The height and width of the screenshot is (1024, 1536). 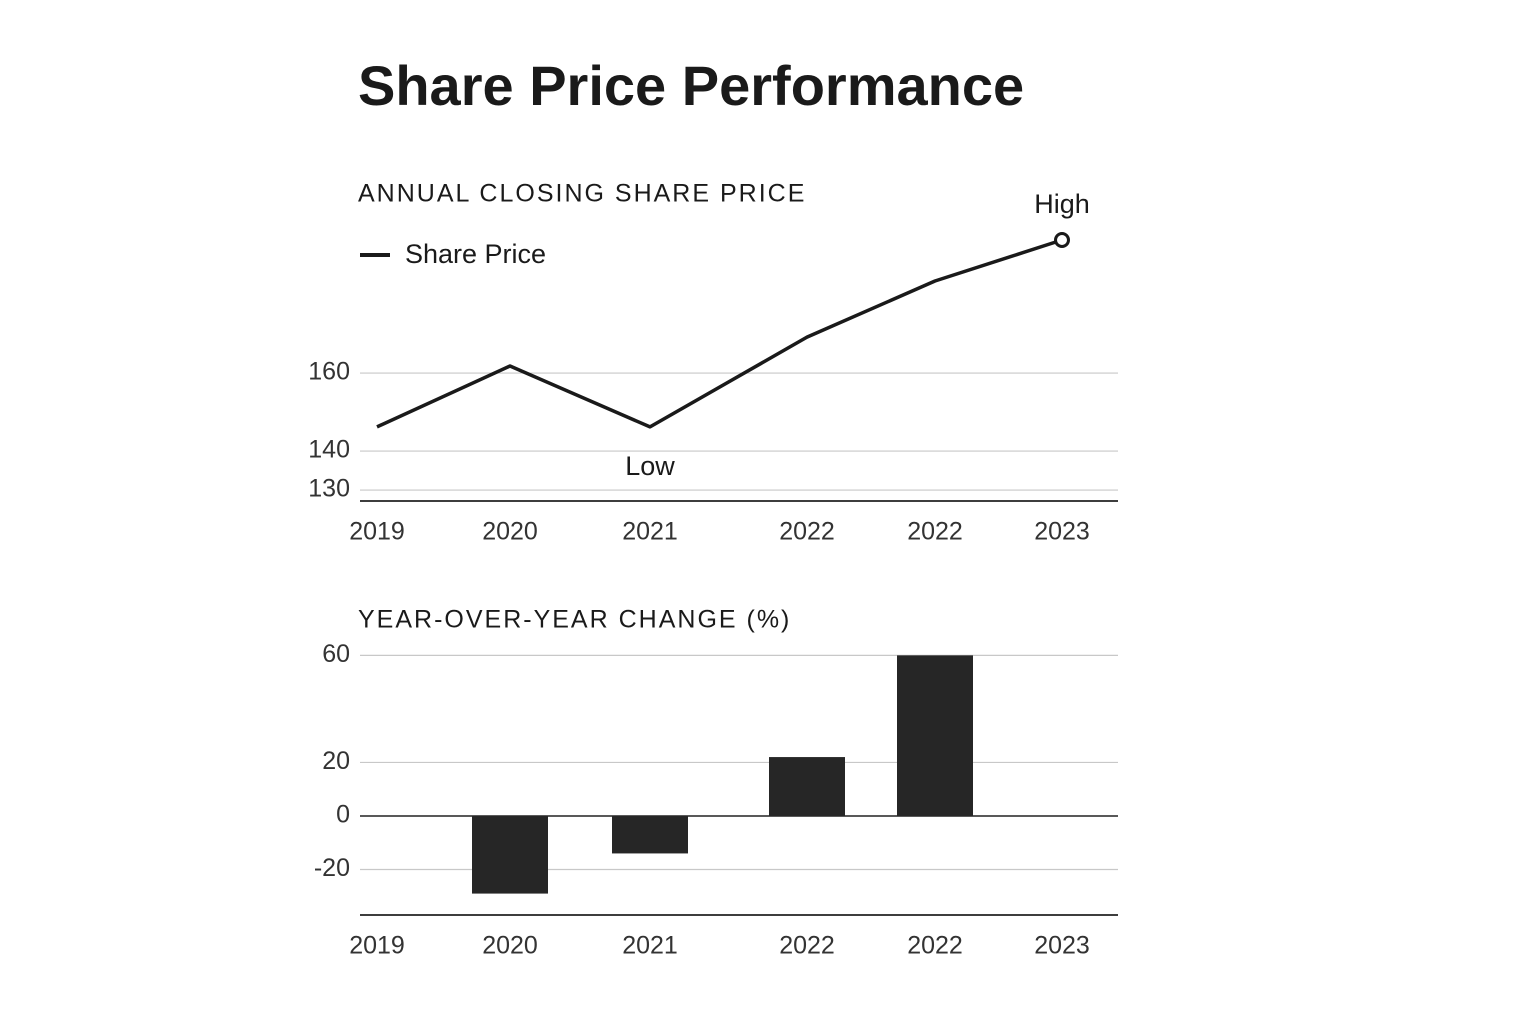 I want to click on y-tick-label: 140, so click(x=329, y=450).